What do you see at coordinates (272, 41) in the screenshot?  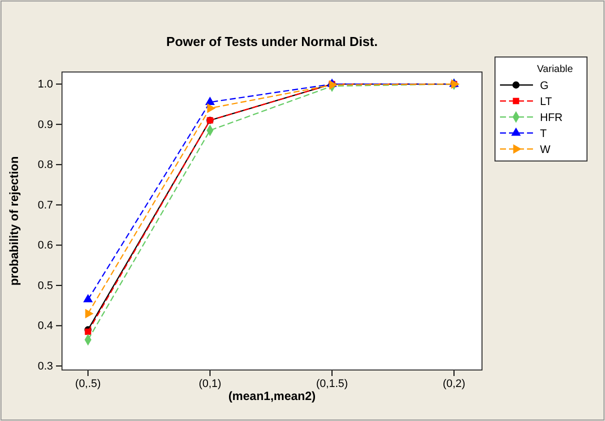 I see `chart-title: Power of Tests under Normal Dist.` at bounding box center [272, 41].